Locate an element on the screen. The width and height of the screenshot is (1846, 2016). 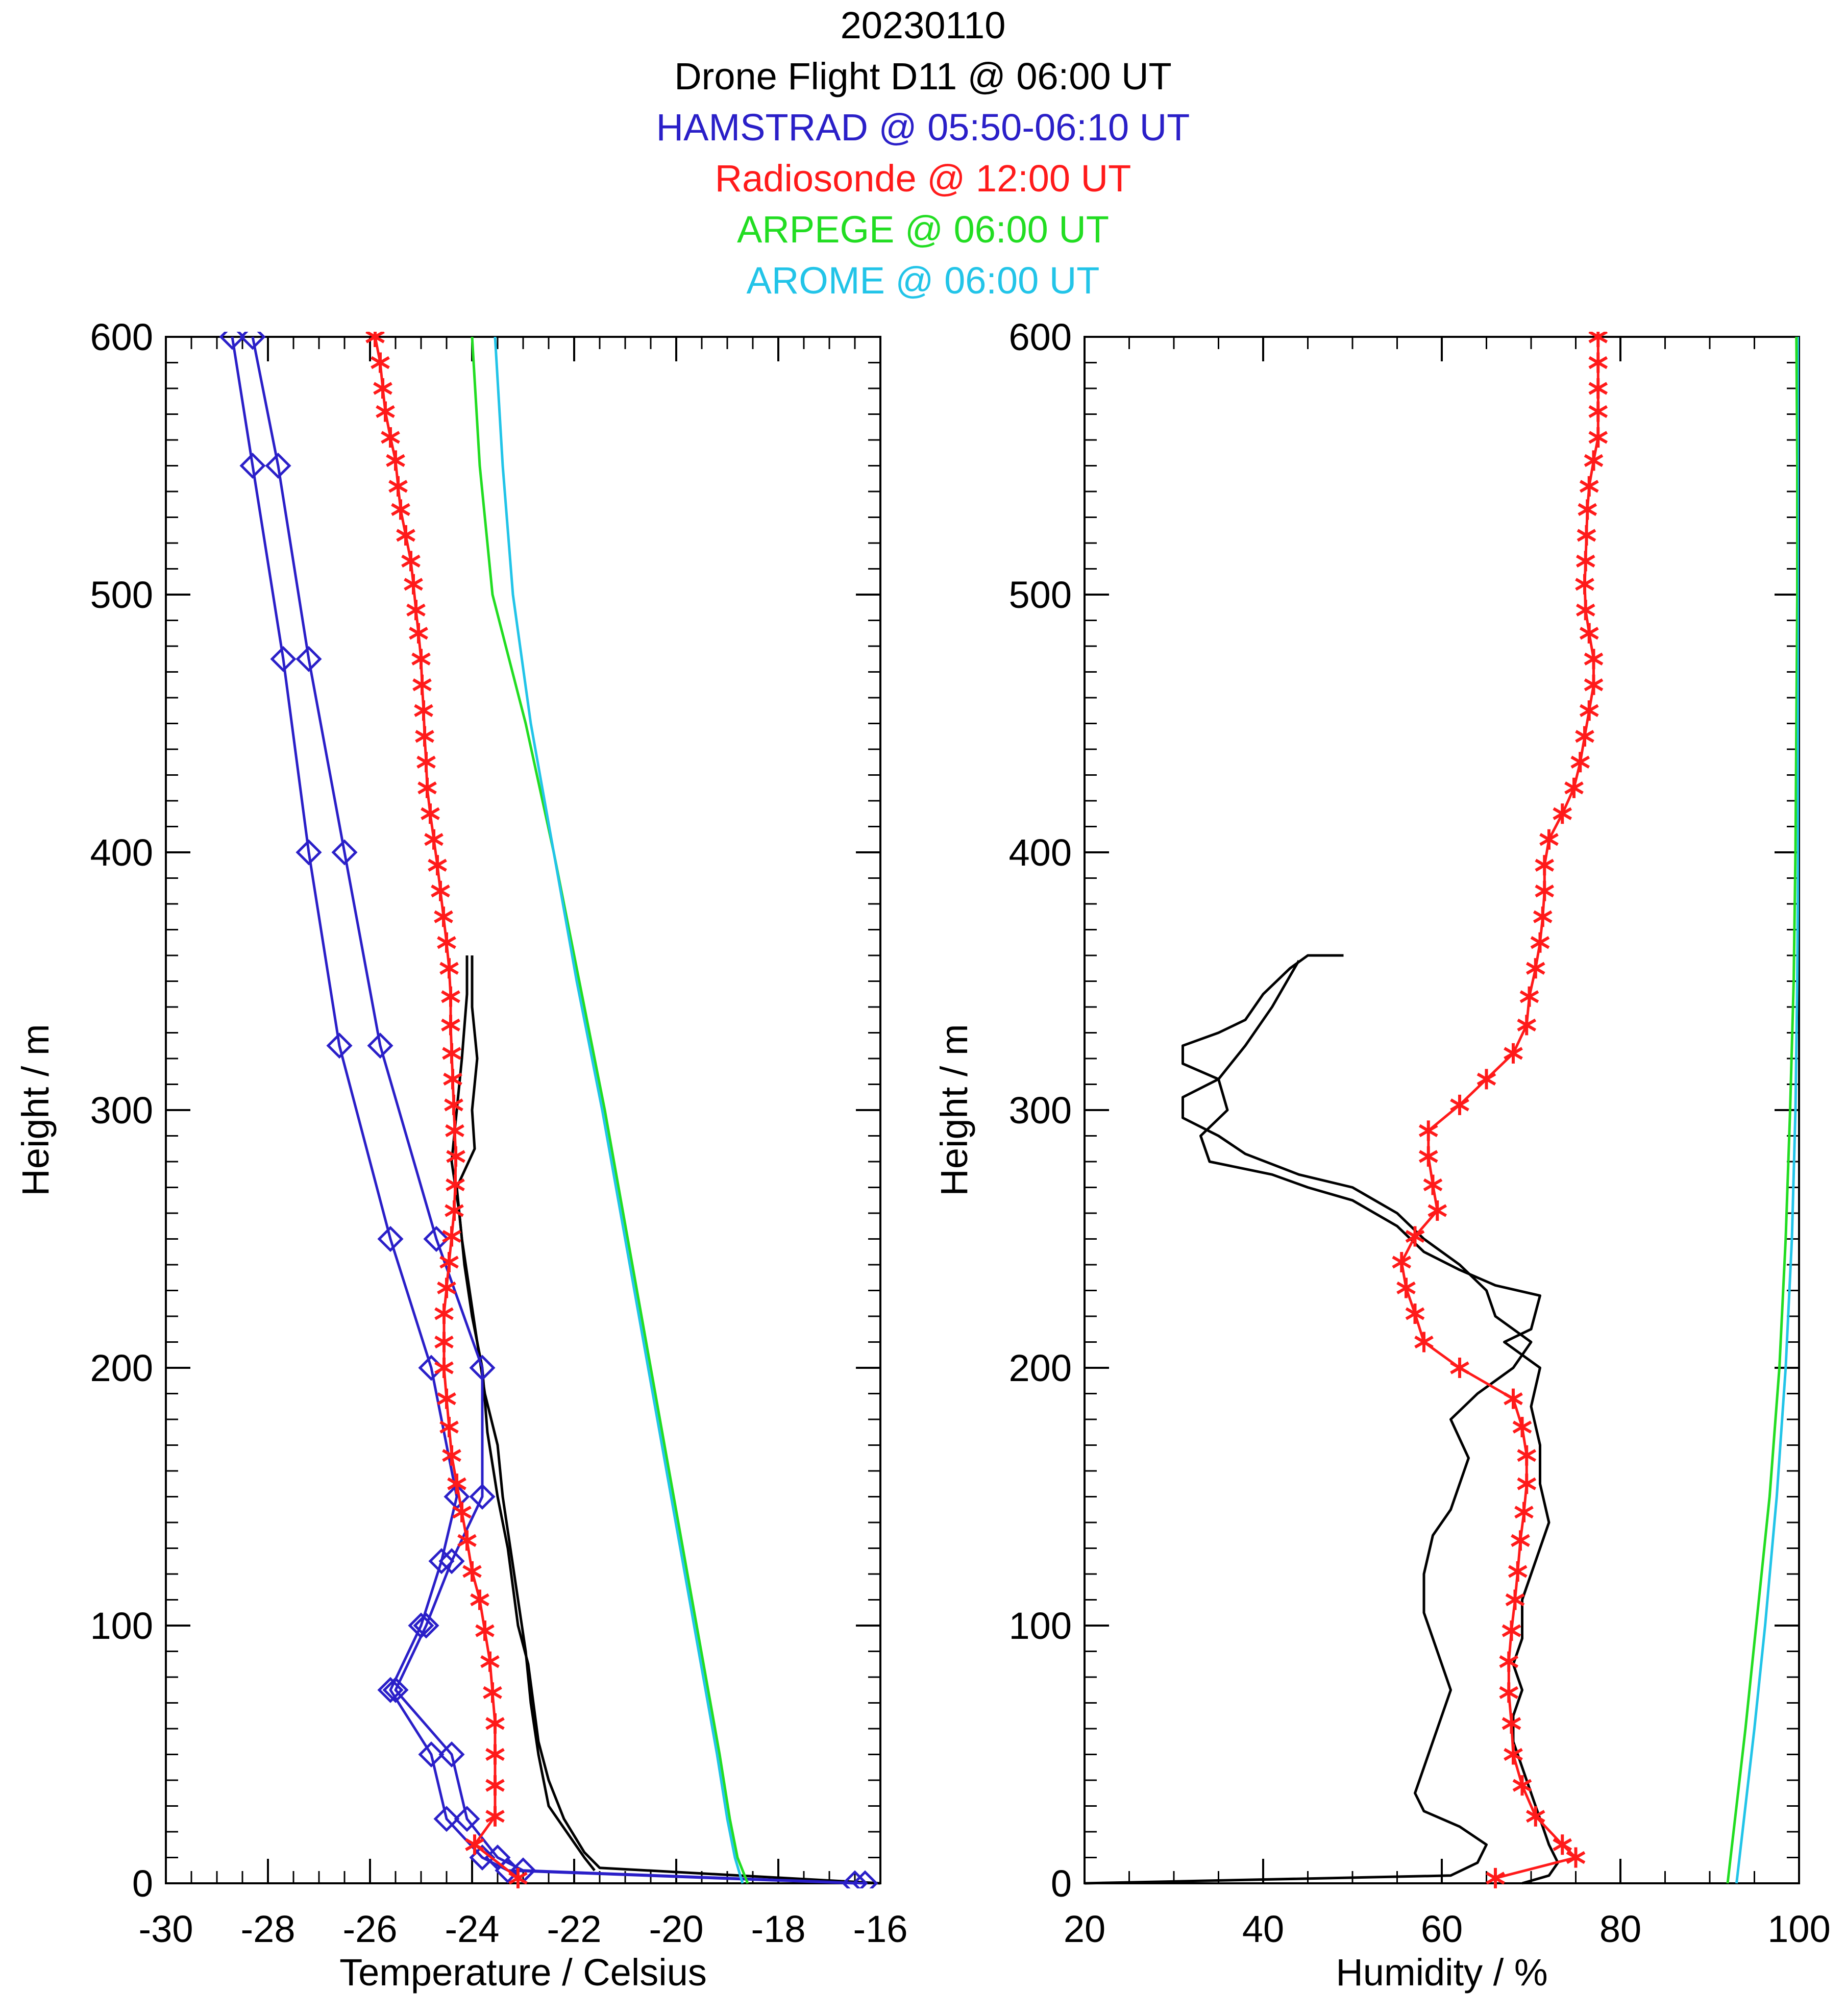
y-tick-label: 0 is located at coordinates (142, 1883).